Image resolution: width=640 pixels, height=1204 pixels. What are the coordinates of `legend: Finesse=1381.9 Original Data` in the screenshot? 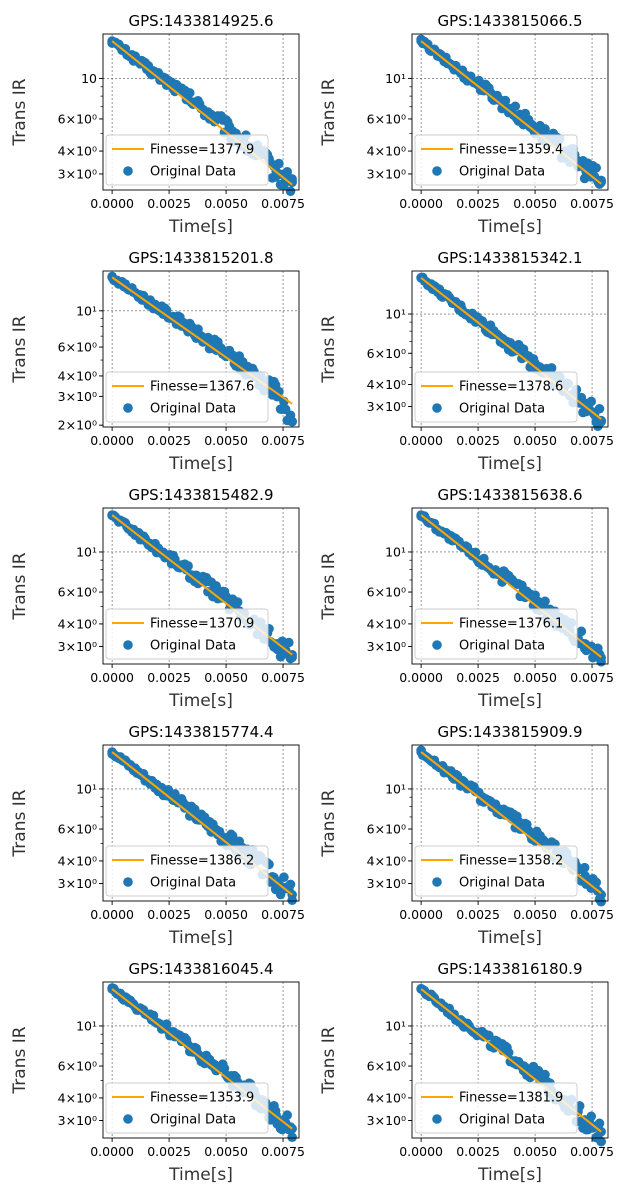 It's located at (496, 1108).